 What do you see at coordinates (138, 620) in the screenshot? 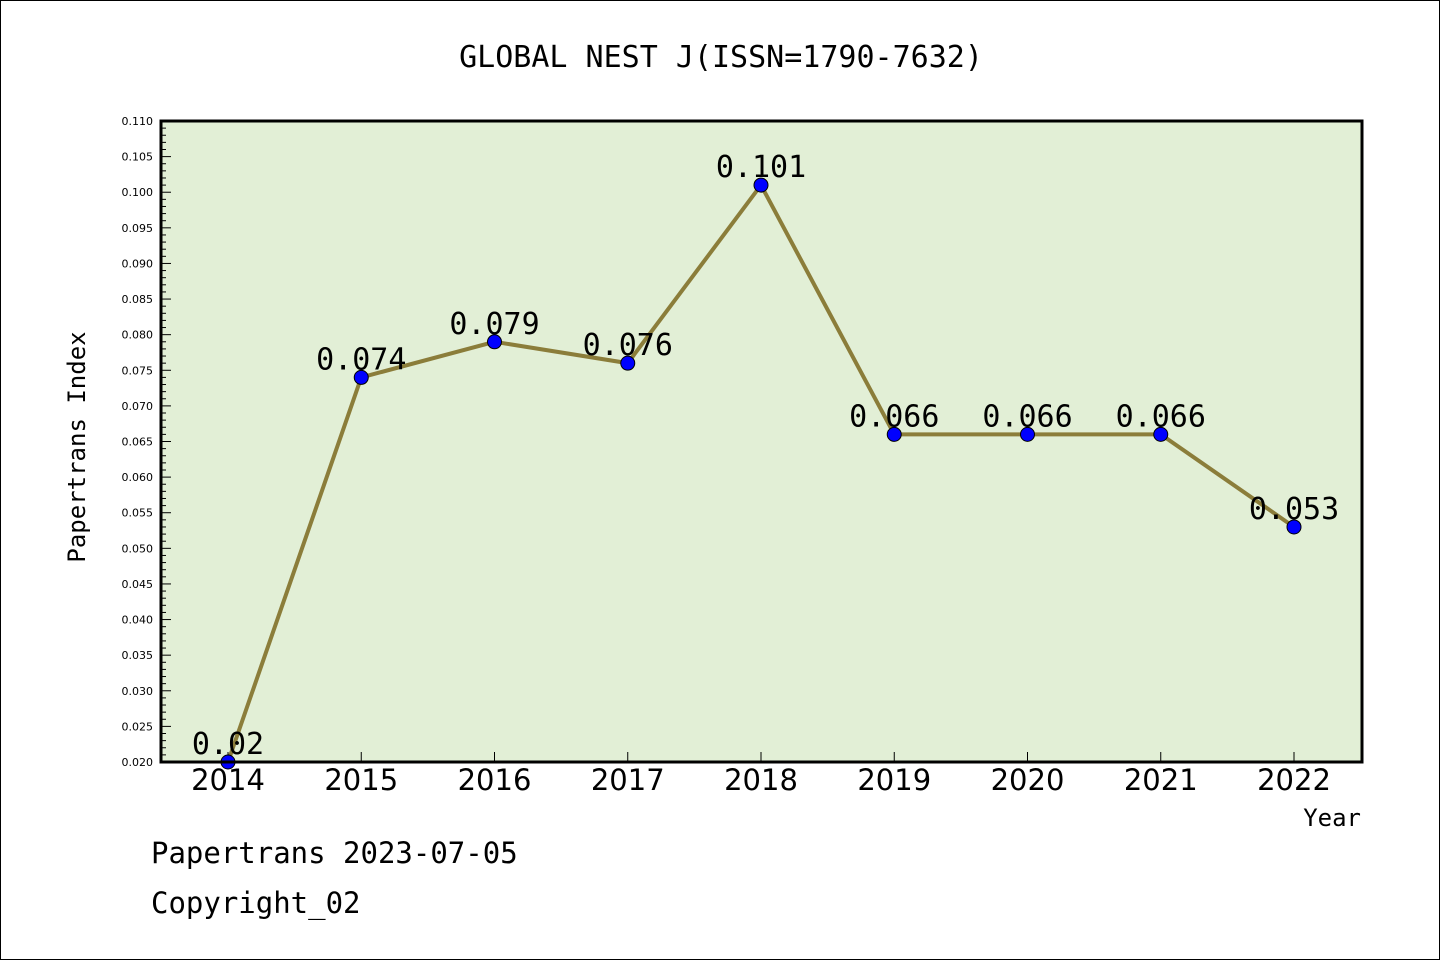
I see `y-tick-label: 0.040` at bounding box center [138, 620].